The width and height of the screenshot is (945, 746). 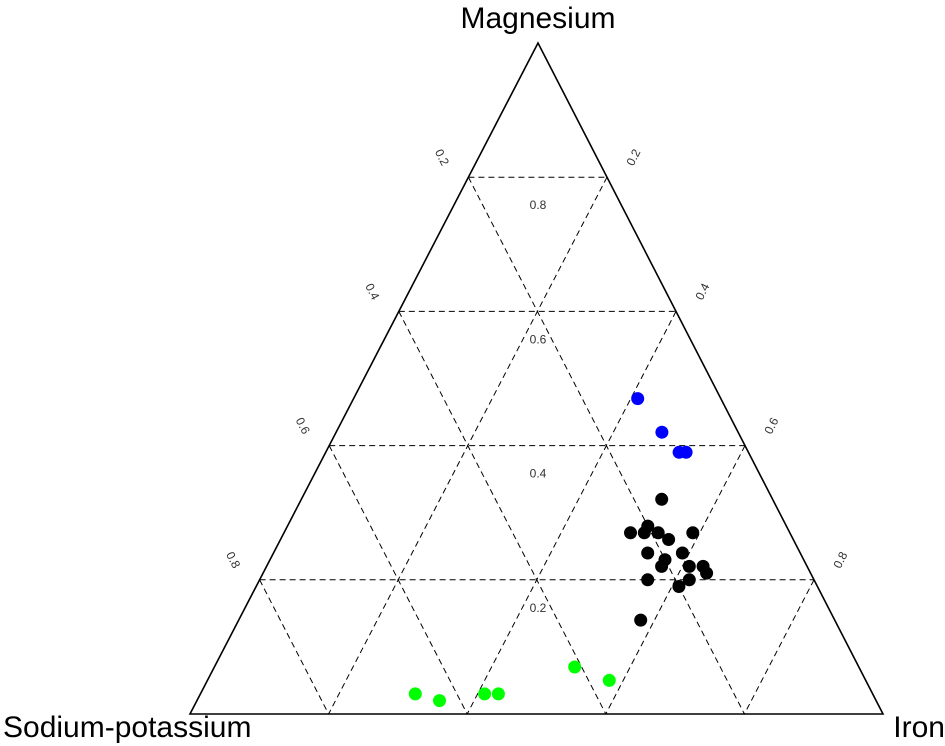 I want to click on tick-label-center: 0.8, so click(x=538, y=205).